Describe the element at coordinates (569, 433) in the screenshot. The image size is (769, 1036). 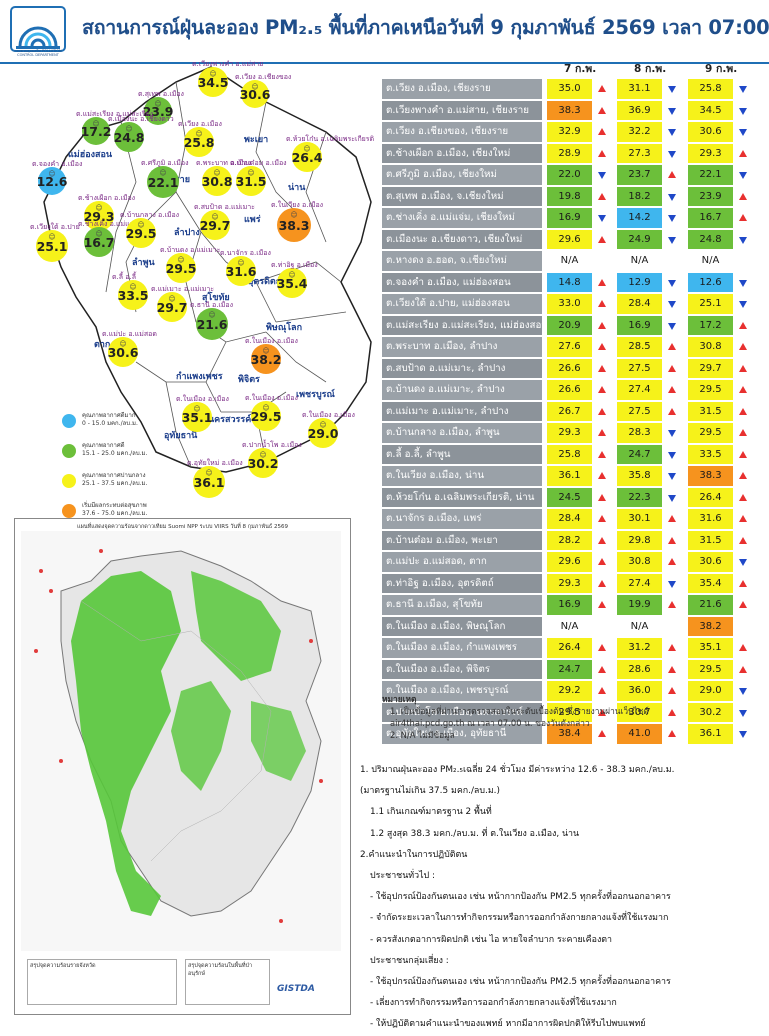
I see `pm25-value-cell: 29.3` at that location.